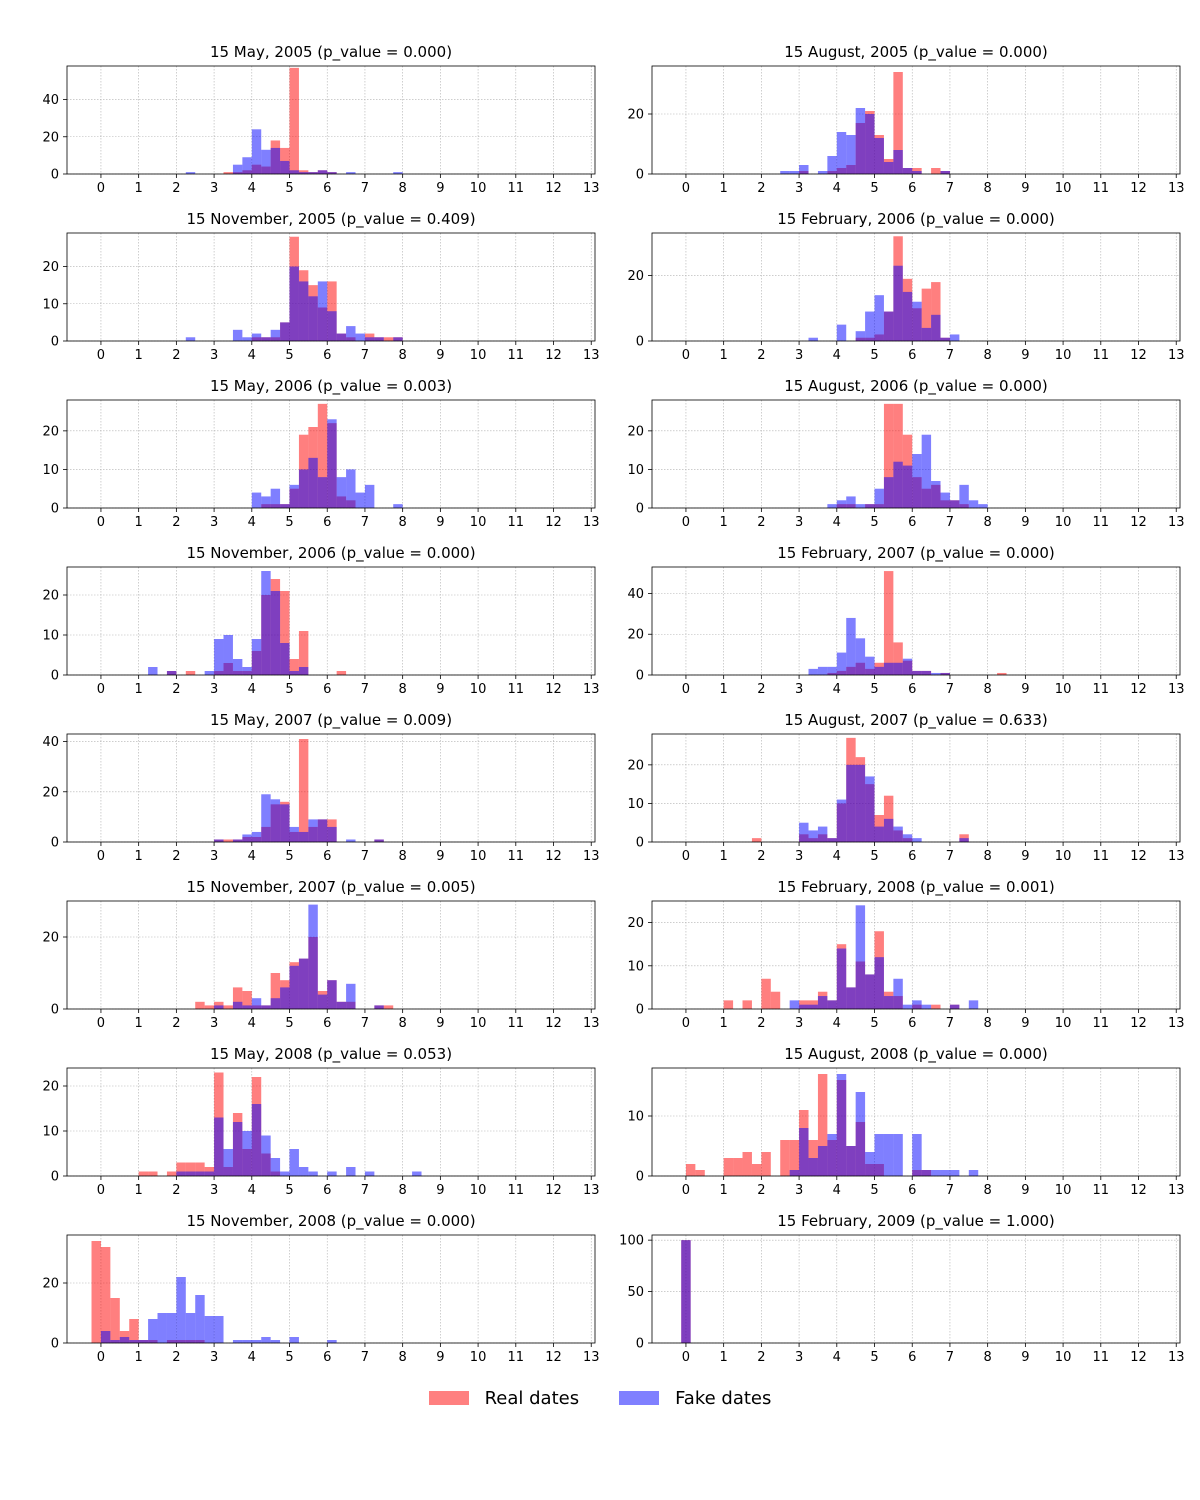 The height and width of the screenshot is (1500, 1200). I want to click on x-tick-label: 2, so click(761, 188).